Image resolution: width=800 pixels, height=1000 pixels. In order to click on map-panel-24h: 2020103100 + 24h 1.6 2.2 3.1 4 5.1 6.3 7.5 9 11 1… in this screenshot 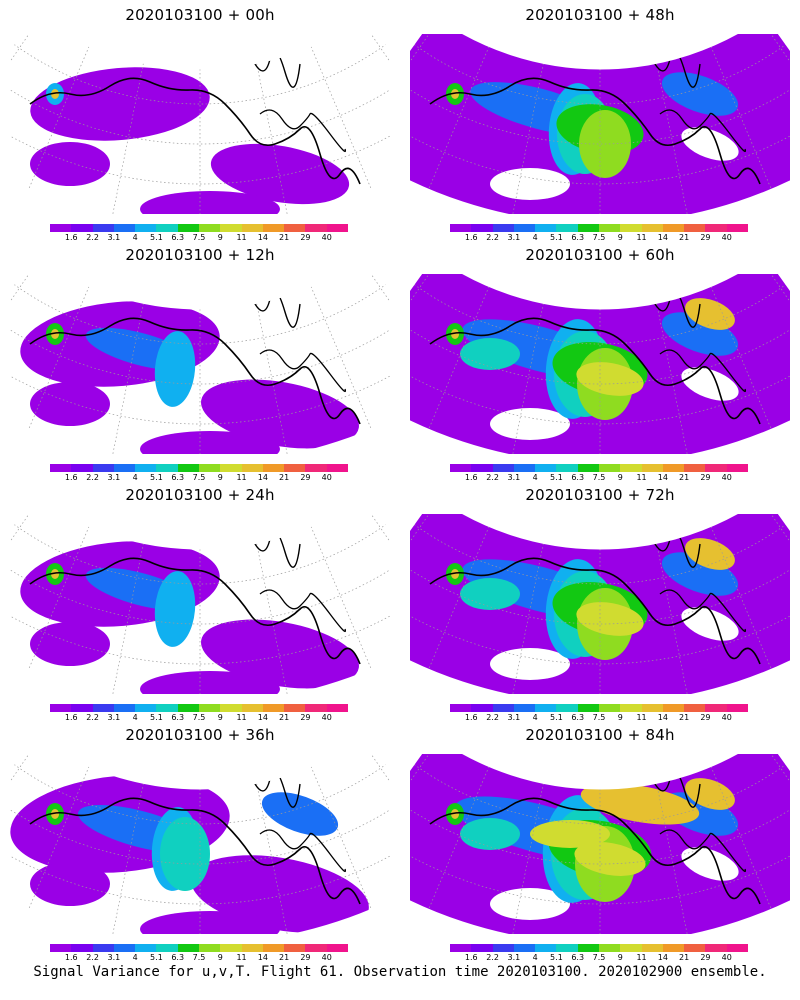, I will do `click(200, 601)`.